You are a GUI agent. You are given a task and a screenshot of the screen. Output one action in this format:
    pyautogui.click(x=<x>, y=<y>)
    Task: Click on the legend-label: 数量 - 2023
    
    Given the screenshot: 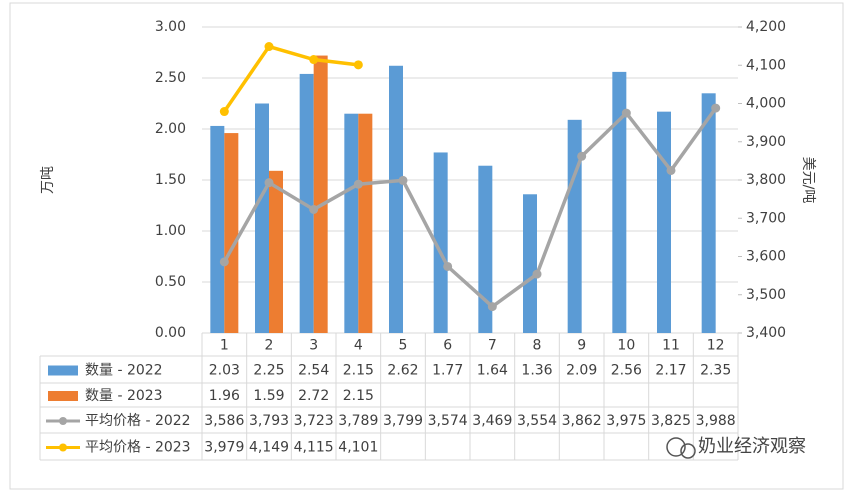 What is the action you would take?
    pyautogui.click(x=124, y=396)
    